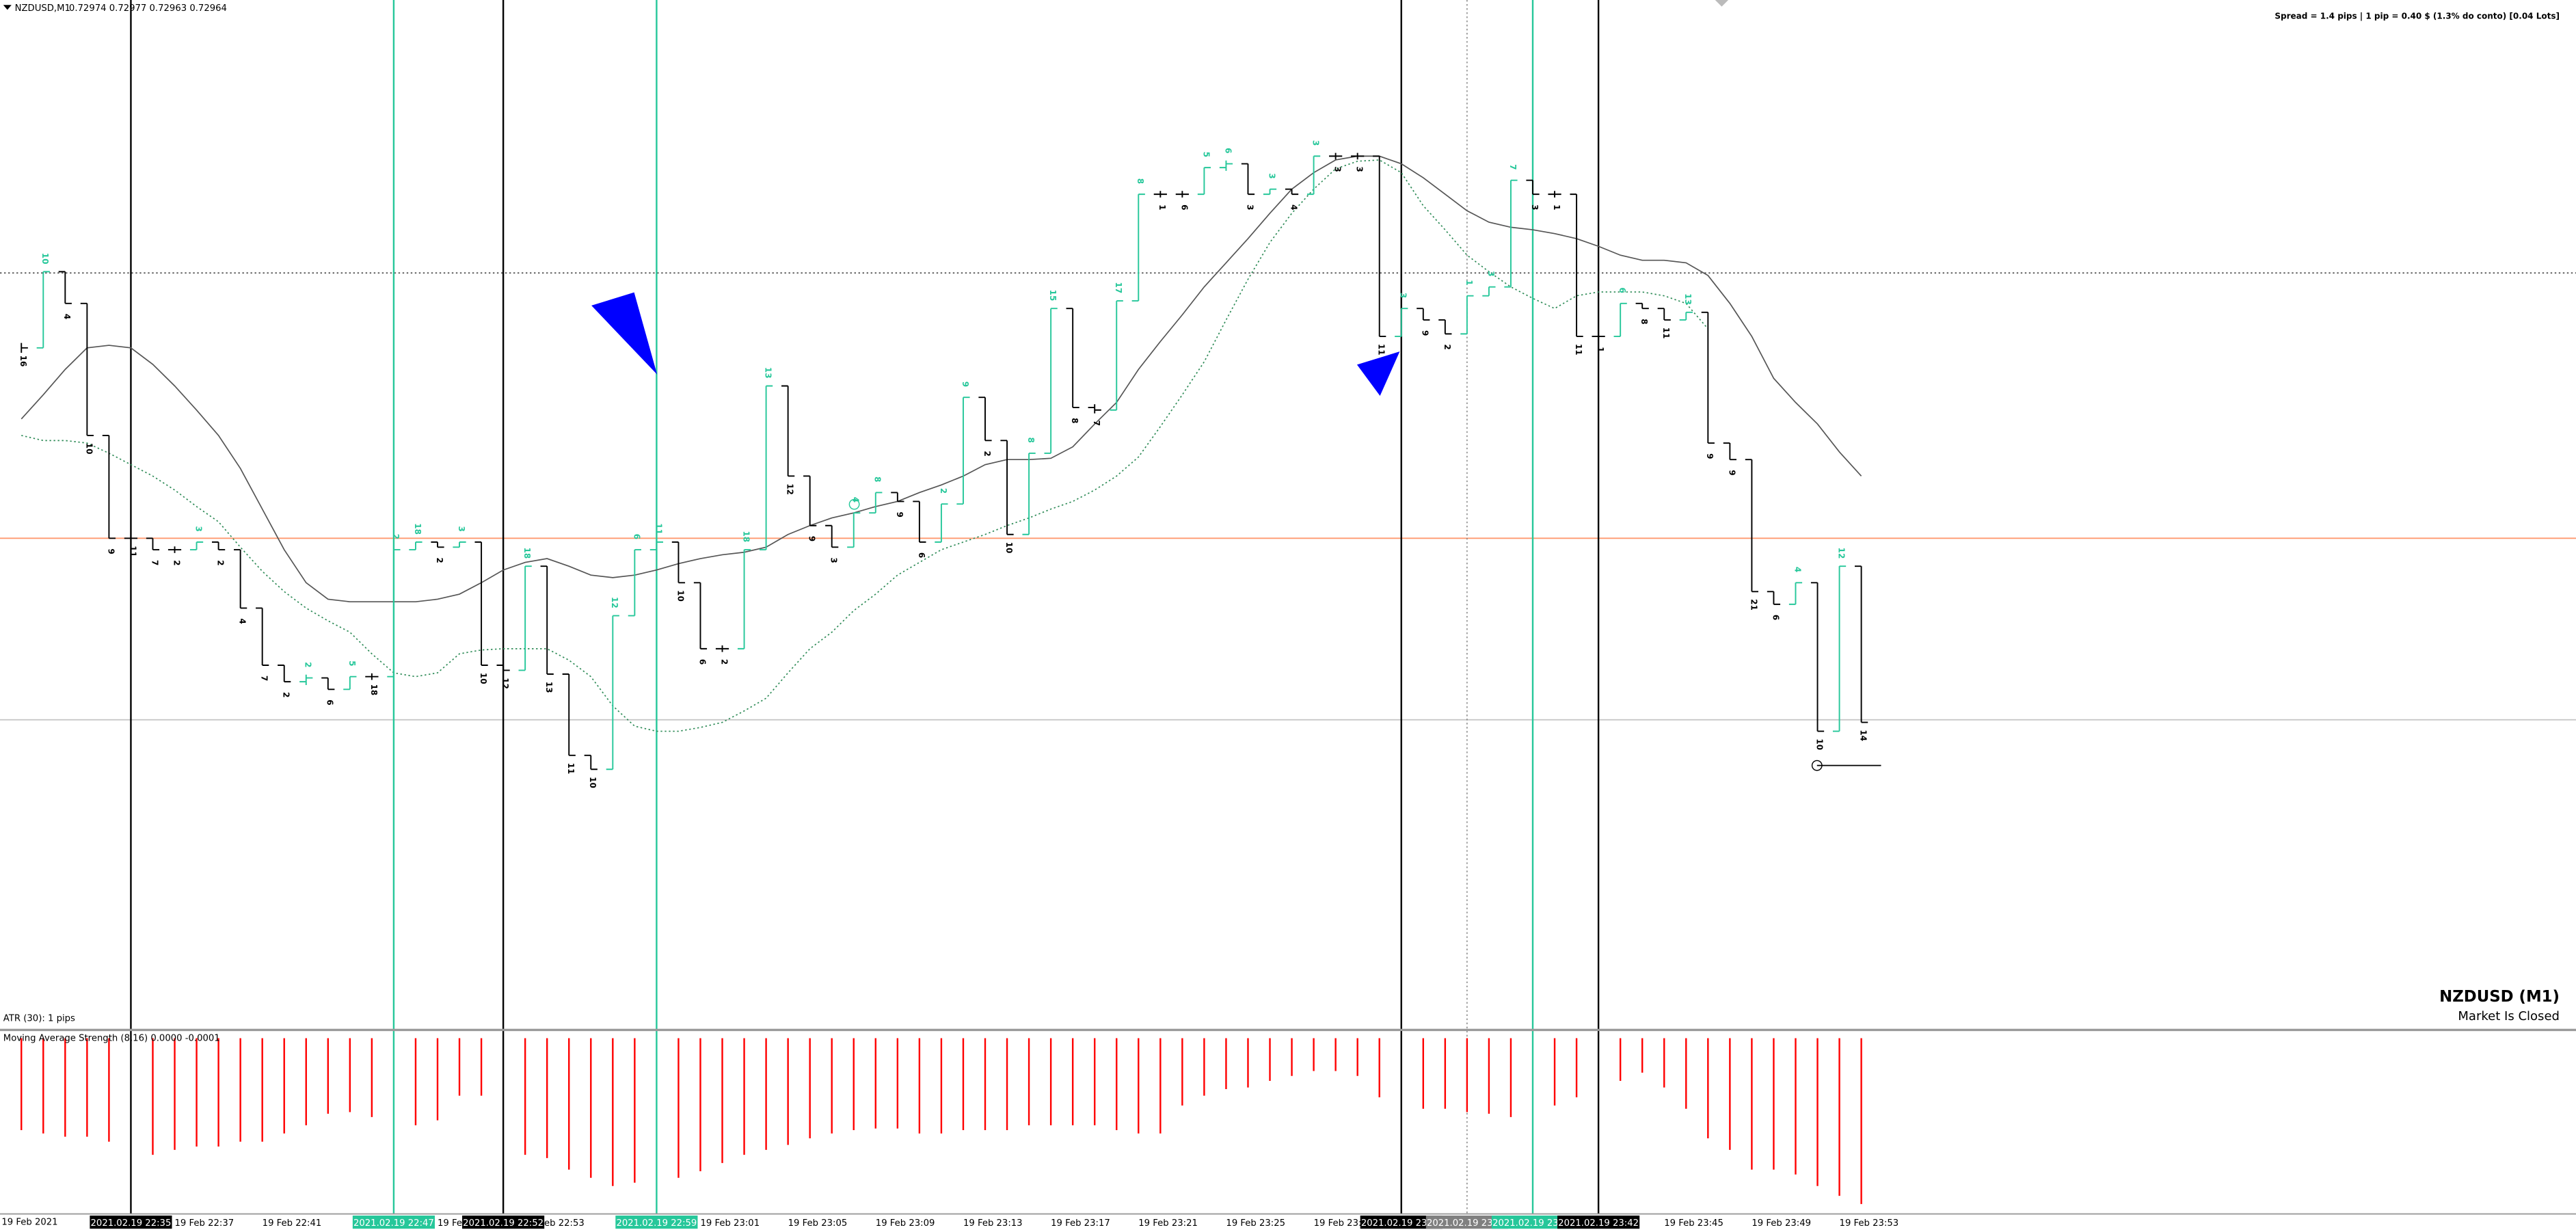 The image size is (2576, 1232). What do you see at coordinates (148, 8) in the screenshot?
I see `ohlc: 0.72974 0.72977 0.72963 0.72964` at bounding box center [148, 8].